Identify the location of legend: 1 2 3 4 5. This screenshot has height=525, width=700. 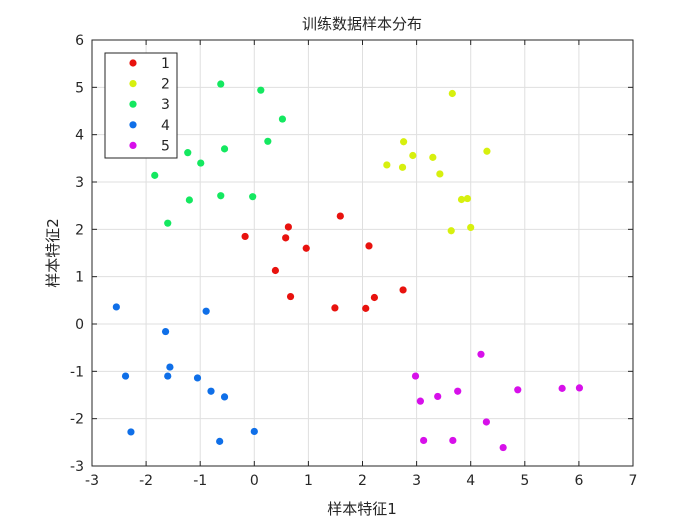
(141, 105).